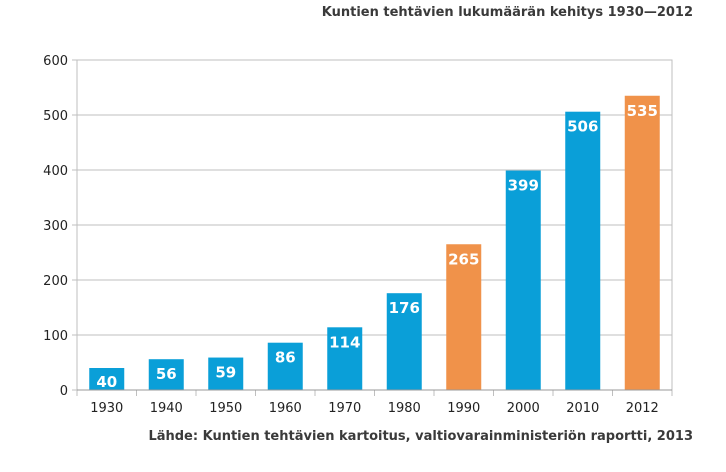  Describe the element at coordinates (582, 127) in the screenshot. I see `data-label-2010: 506` at that location.